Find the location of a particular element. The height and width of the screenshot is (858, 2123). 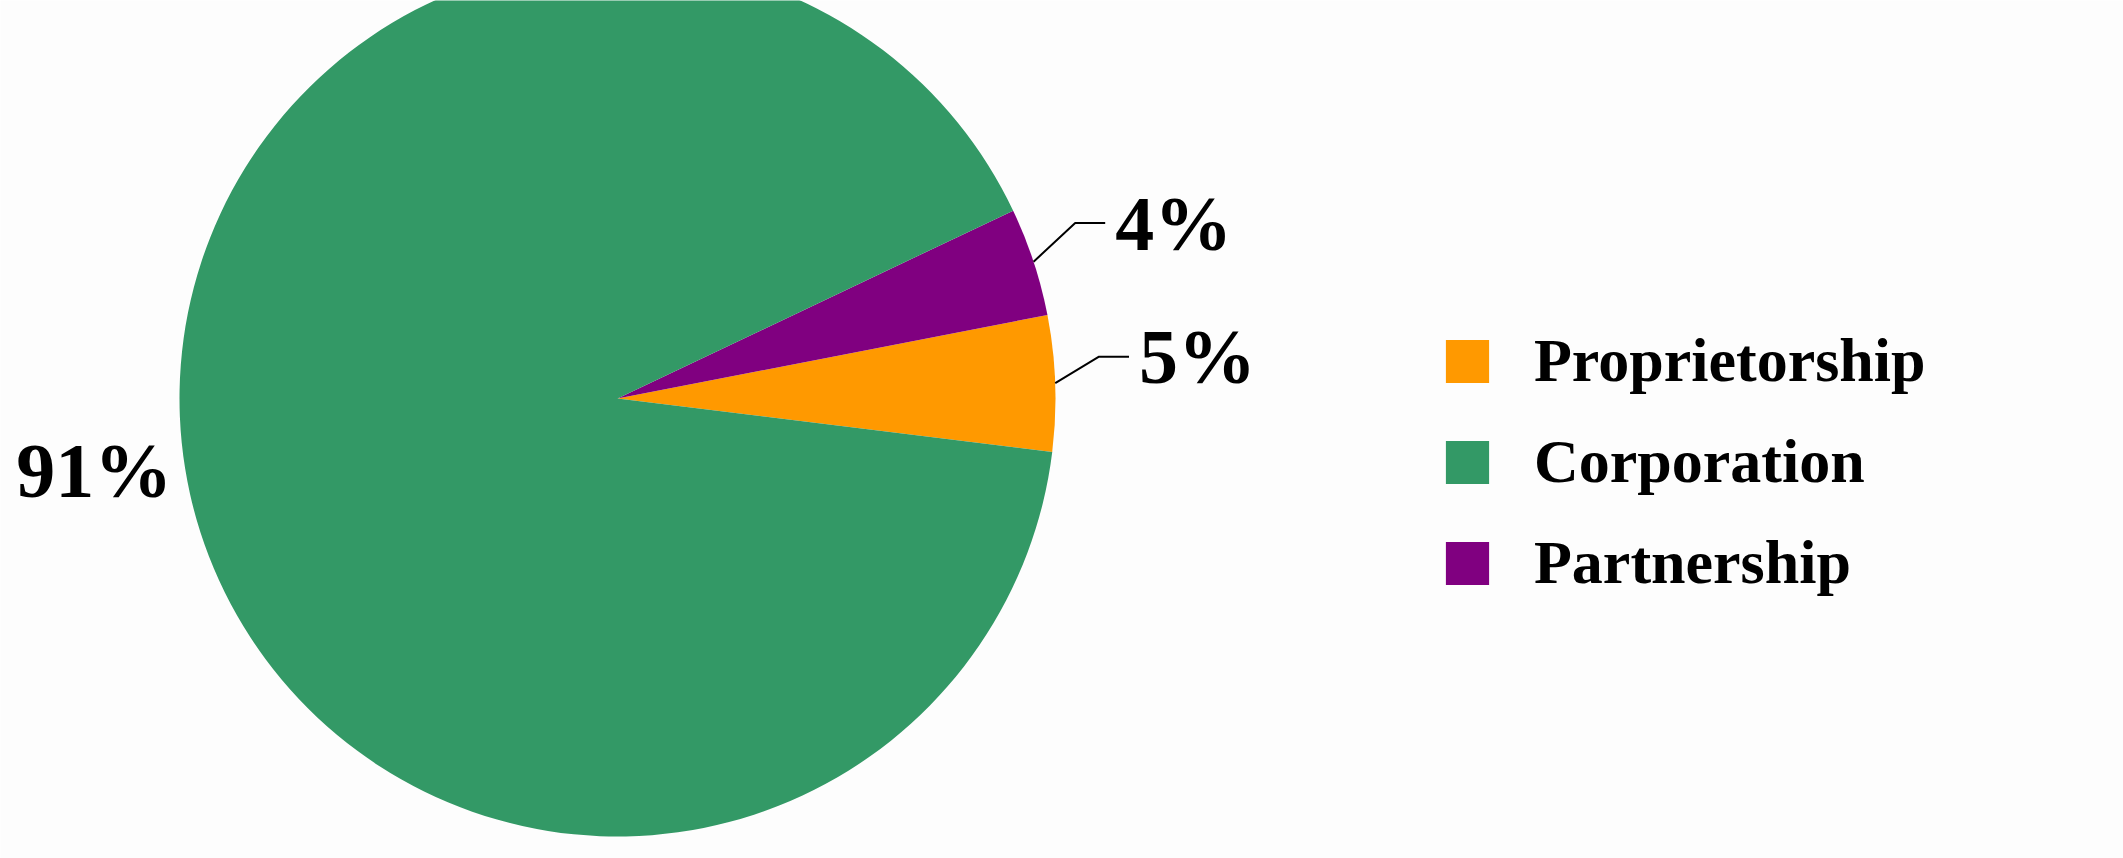

legend-label: Partnership is located at coordinates (1692, 562).